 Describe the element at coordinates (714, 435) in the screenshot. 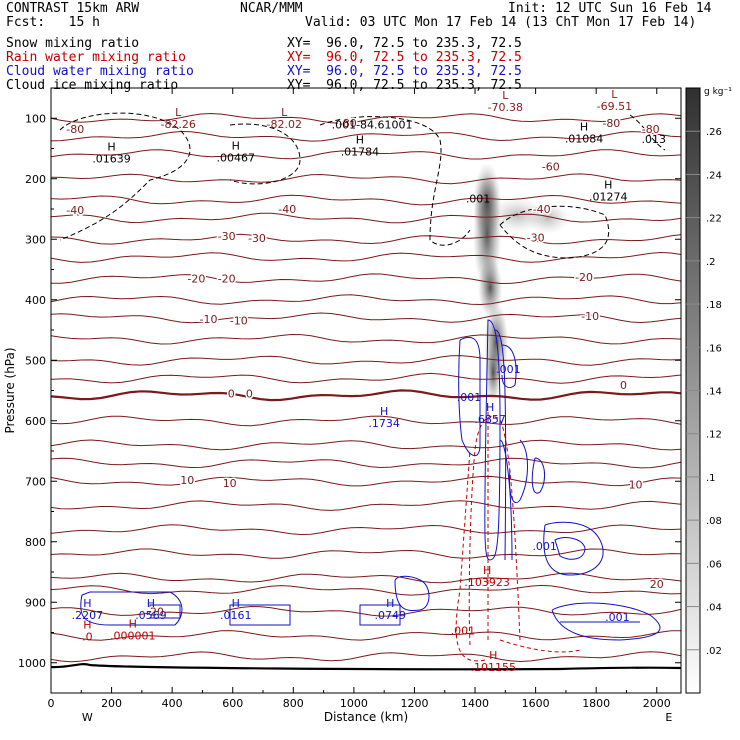

I see `colorbar-label-7: .12` at that location.